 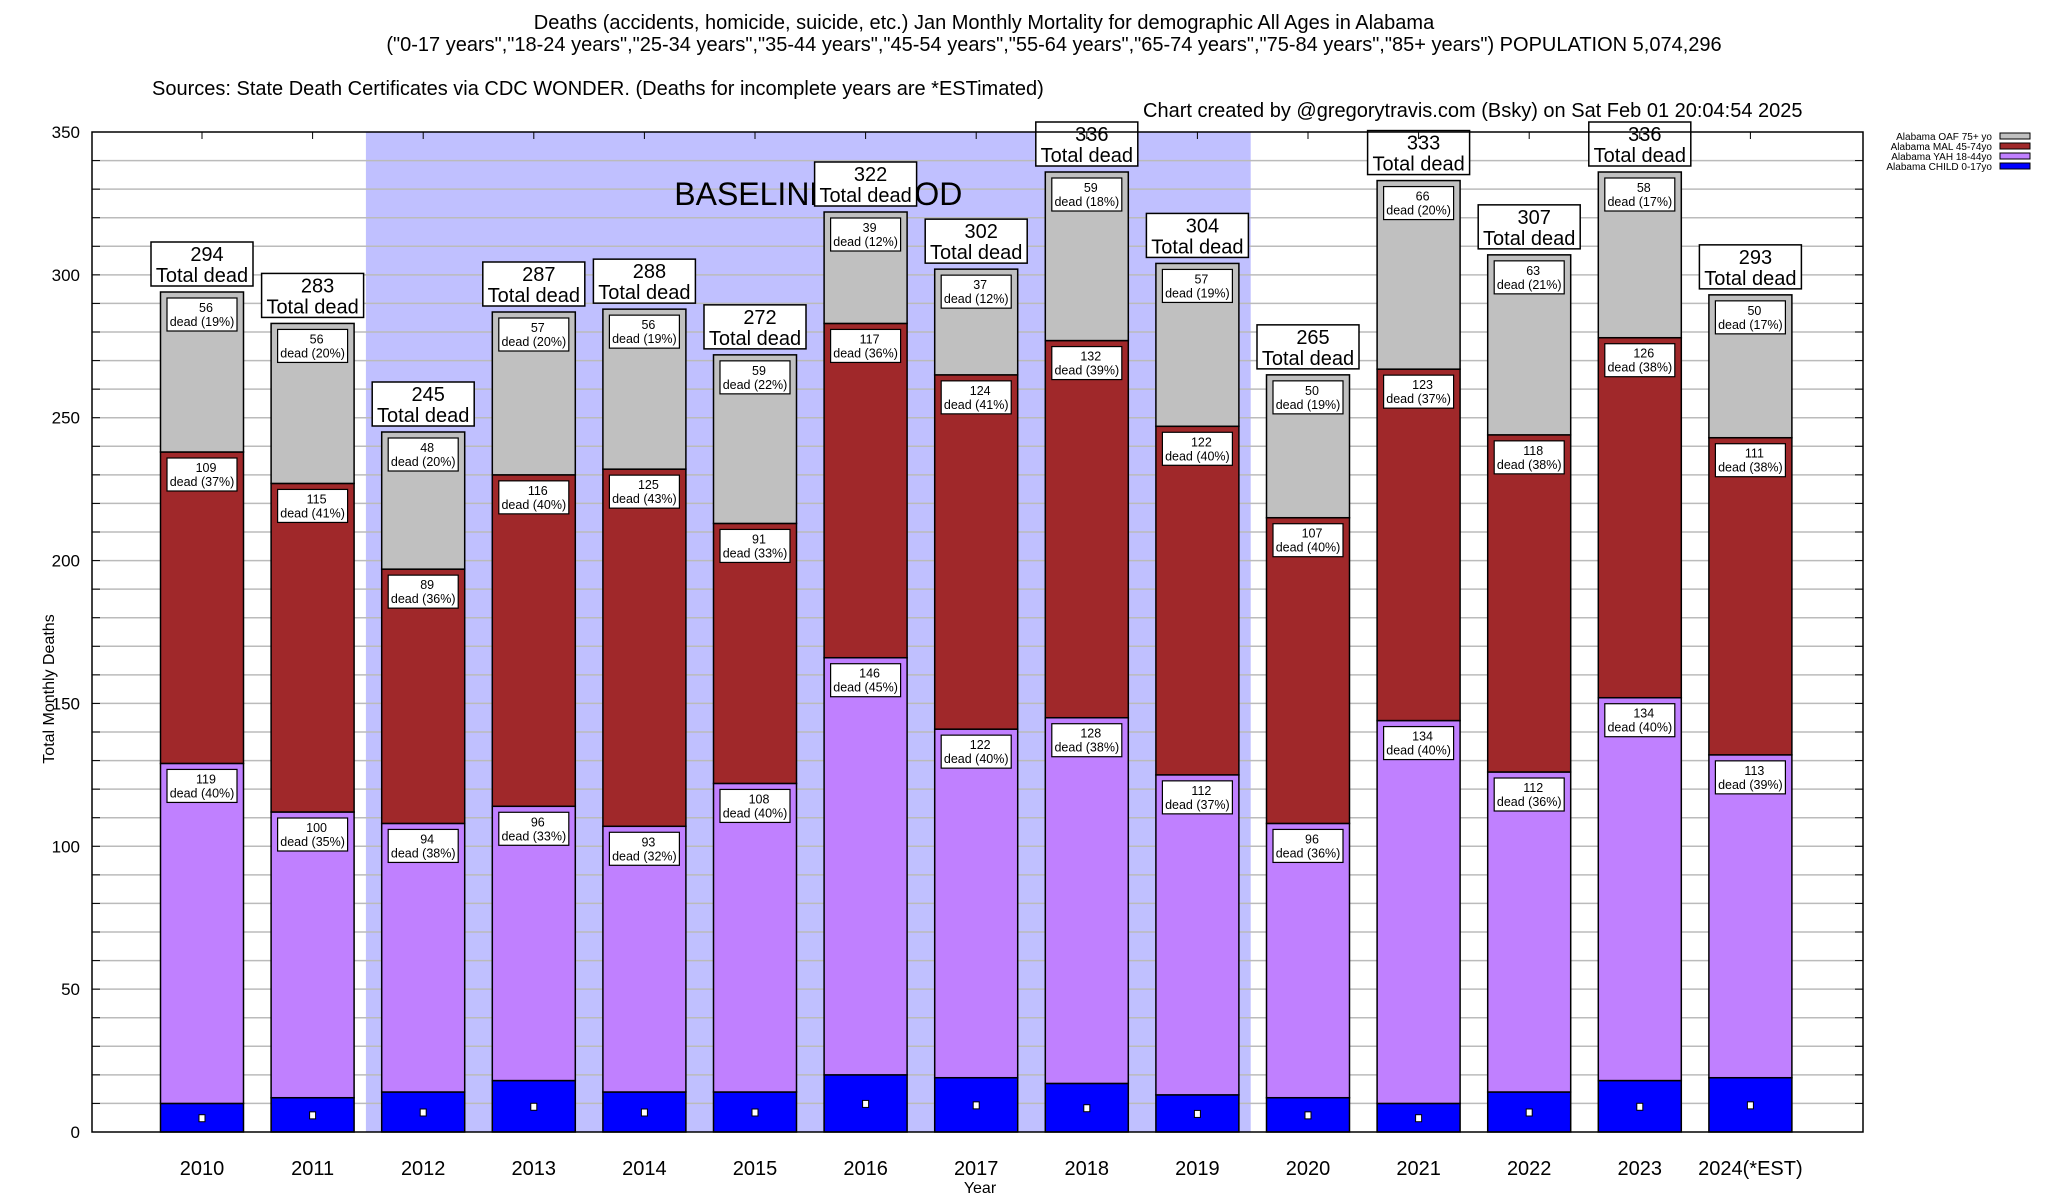 I want to click on segment-value-label: 115, so click(x=317, y=499).